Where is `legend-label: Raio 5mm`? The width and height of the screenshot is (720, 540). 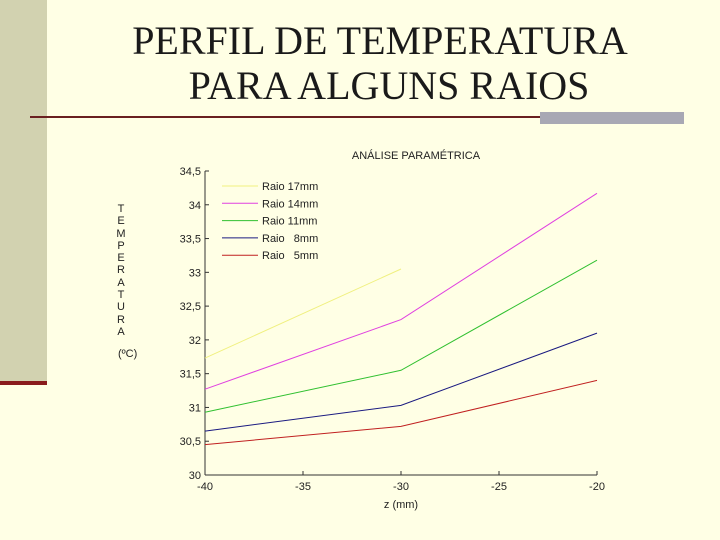
legend-label: Raio 5mm is located at coordinates (290, 256).